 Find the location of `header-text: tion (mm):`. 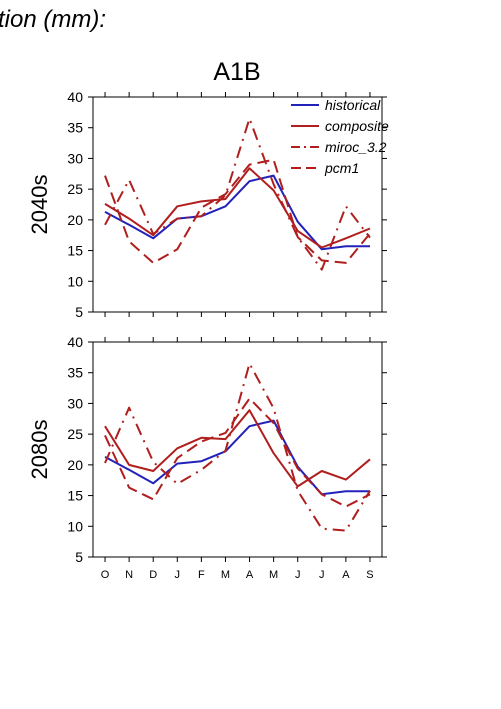

header-text: tion (mm): is located at coordinates (53, 19).